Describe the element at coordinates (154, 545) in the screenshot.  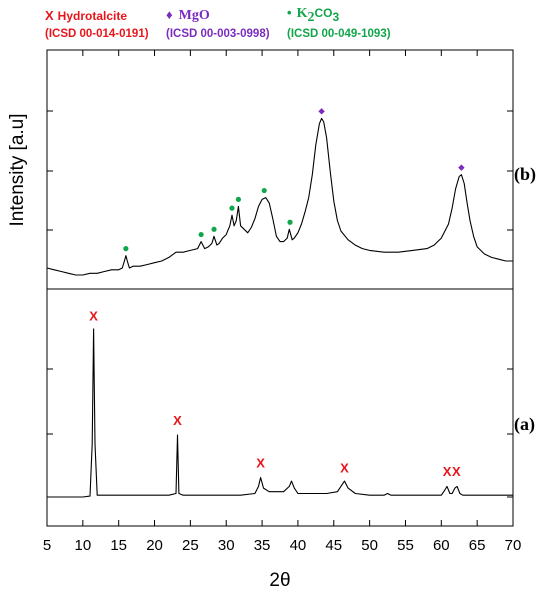
I see `x-tick-label: 20` at that location.